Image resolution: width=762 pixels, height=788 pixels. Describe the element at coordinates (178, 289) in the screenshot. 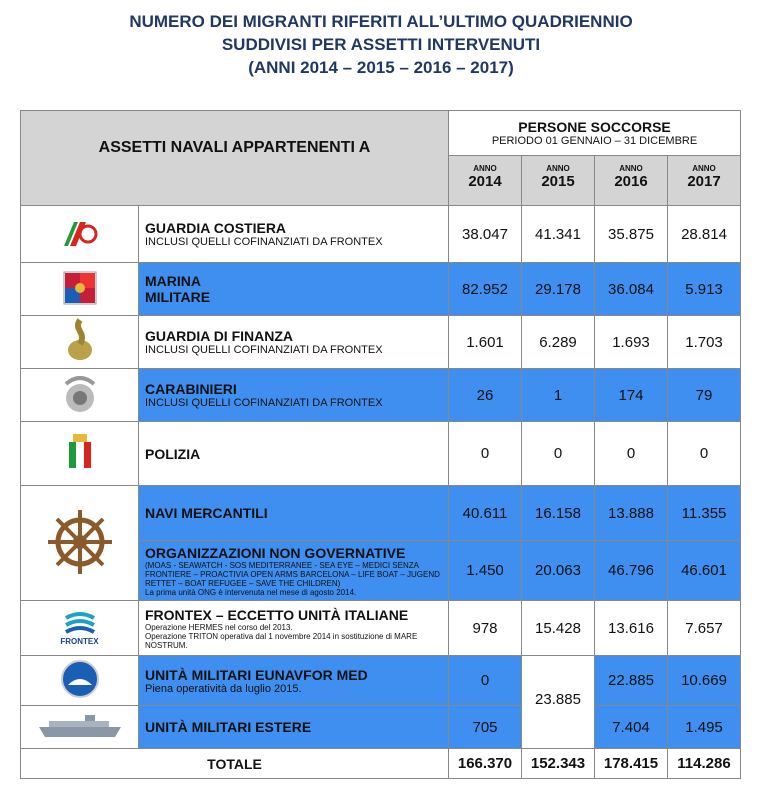

I see `row-name: MARINA MILITARE` at that location.